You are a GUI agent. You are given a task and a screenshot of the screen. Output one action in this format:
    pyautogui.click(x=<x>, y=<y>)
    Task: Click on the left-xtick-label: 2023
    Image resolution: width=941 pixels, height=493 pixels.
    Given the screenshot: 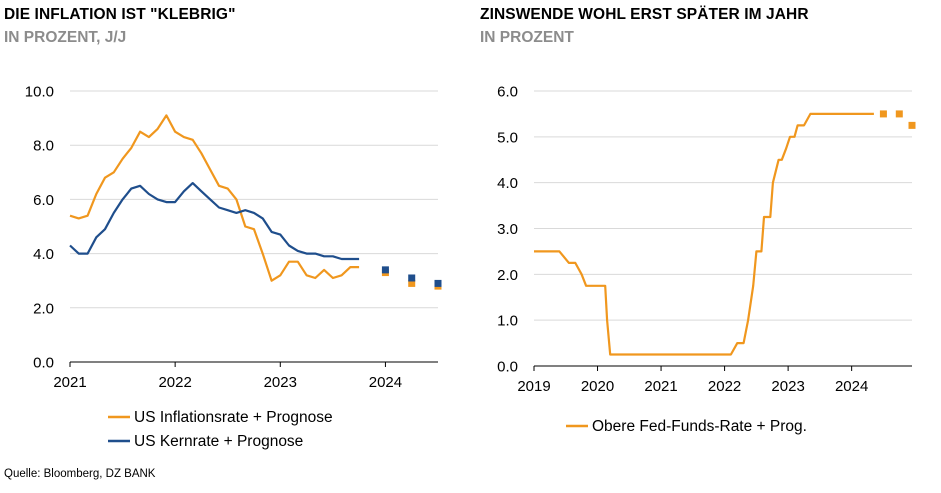 What is the action you would take?
    pyautogui.click(x=280, y=382)
    